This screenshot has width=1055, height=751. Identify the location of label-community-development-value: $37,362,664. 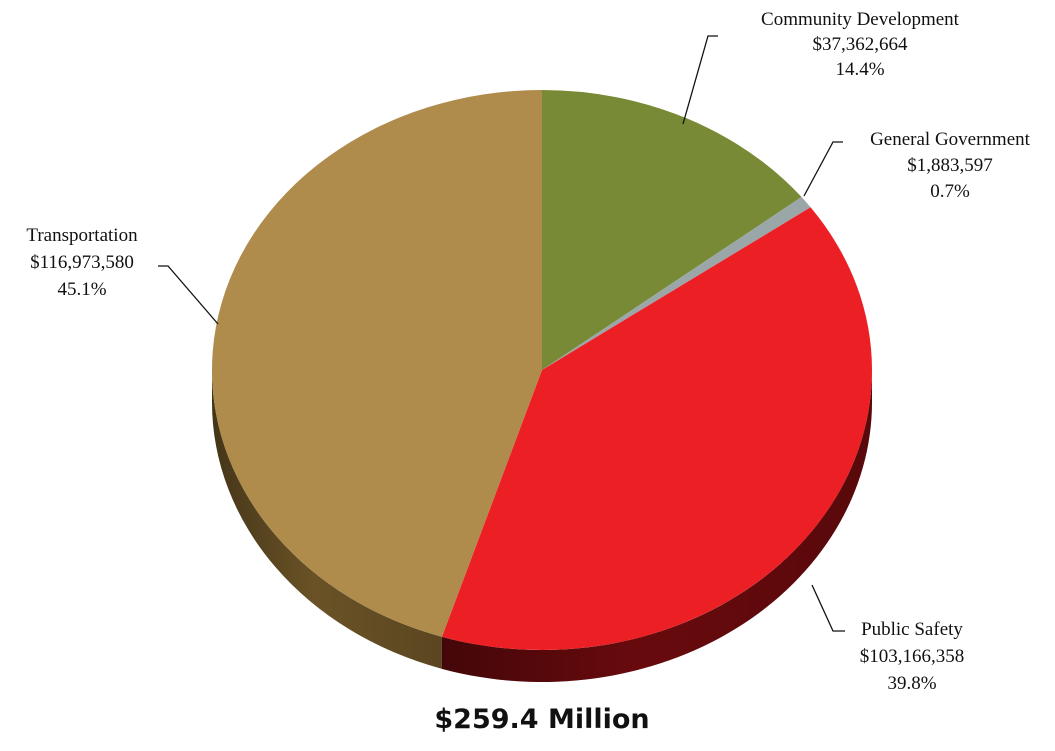
(861, 44).